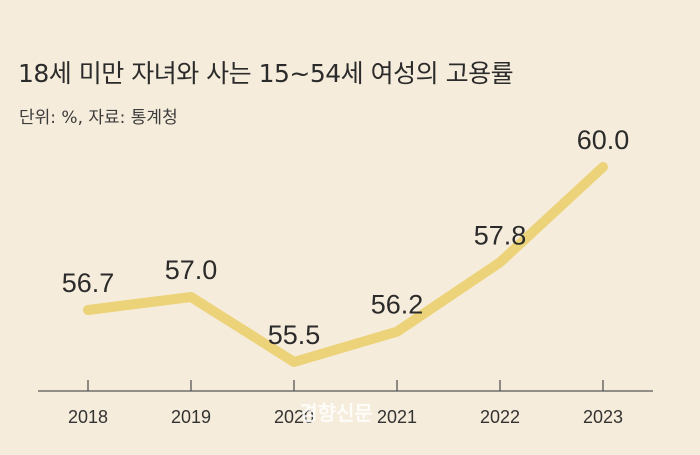  I want to click on x-tick-label: 2019, so click(191, 417).